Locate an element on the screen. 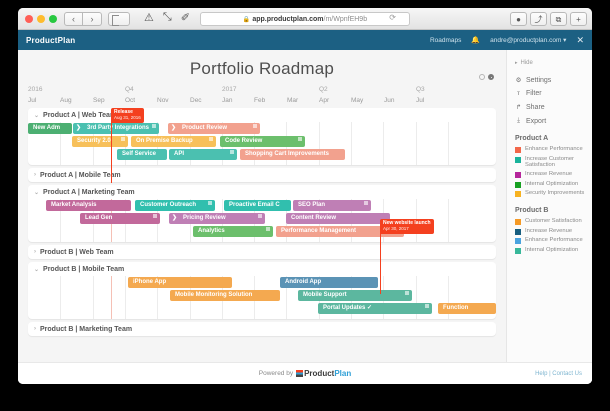 This screenshot has width=610, height=411. lane-title: Product A | Web Team is located at coordinates (80, 115).